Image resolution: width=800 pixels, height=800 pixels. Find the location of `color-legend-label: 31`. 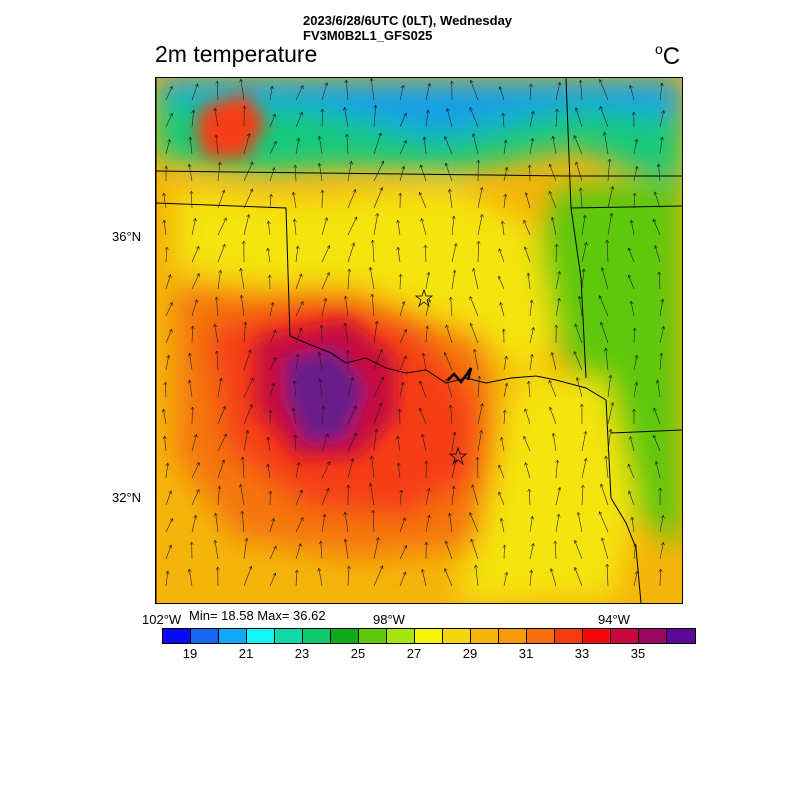

color-legend-label: 31 is located at coordinates (526, 653).